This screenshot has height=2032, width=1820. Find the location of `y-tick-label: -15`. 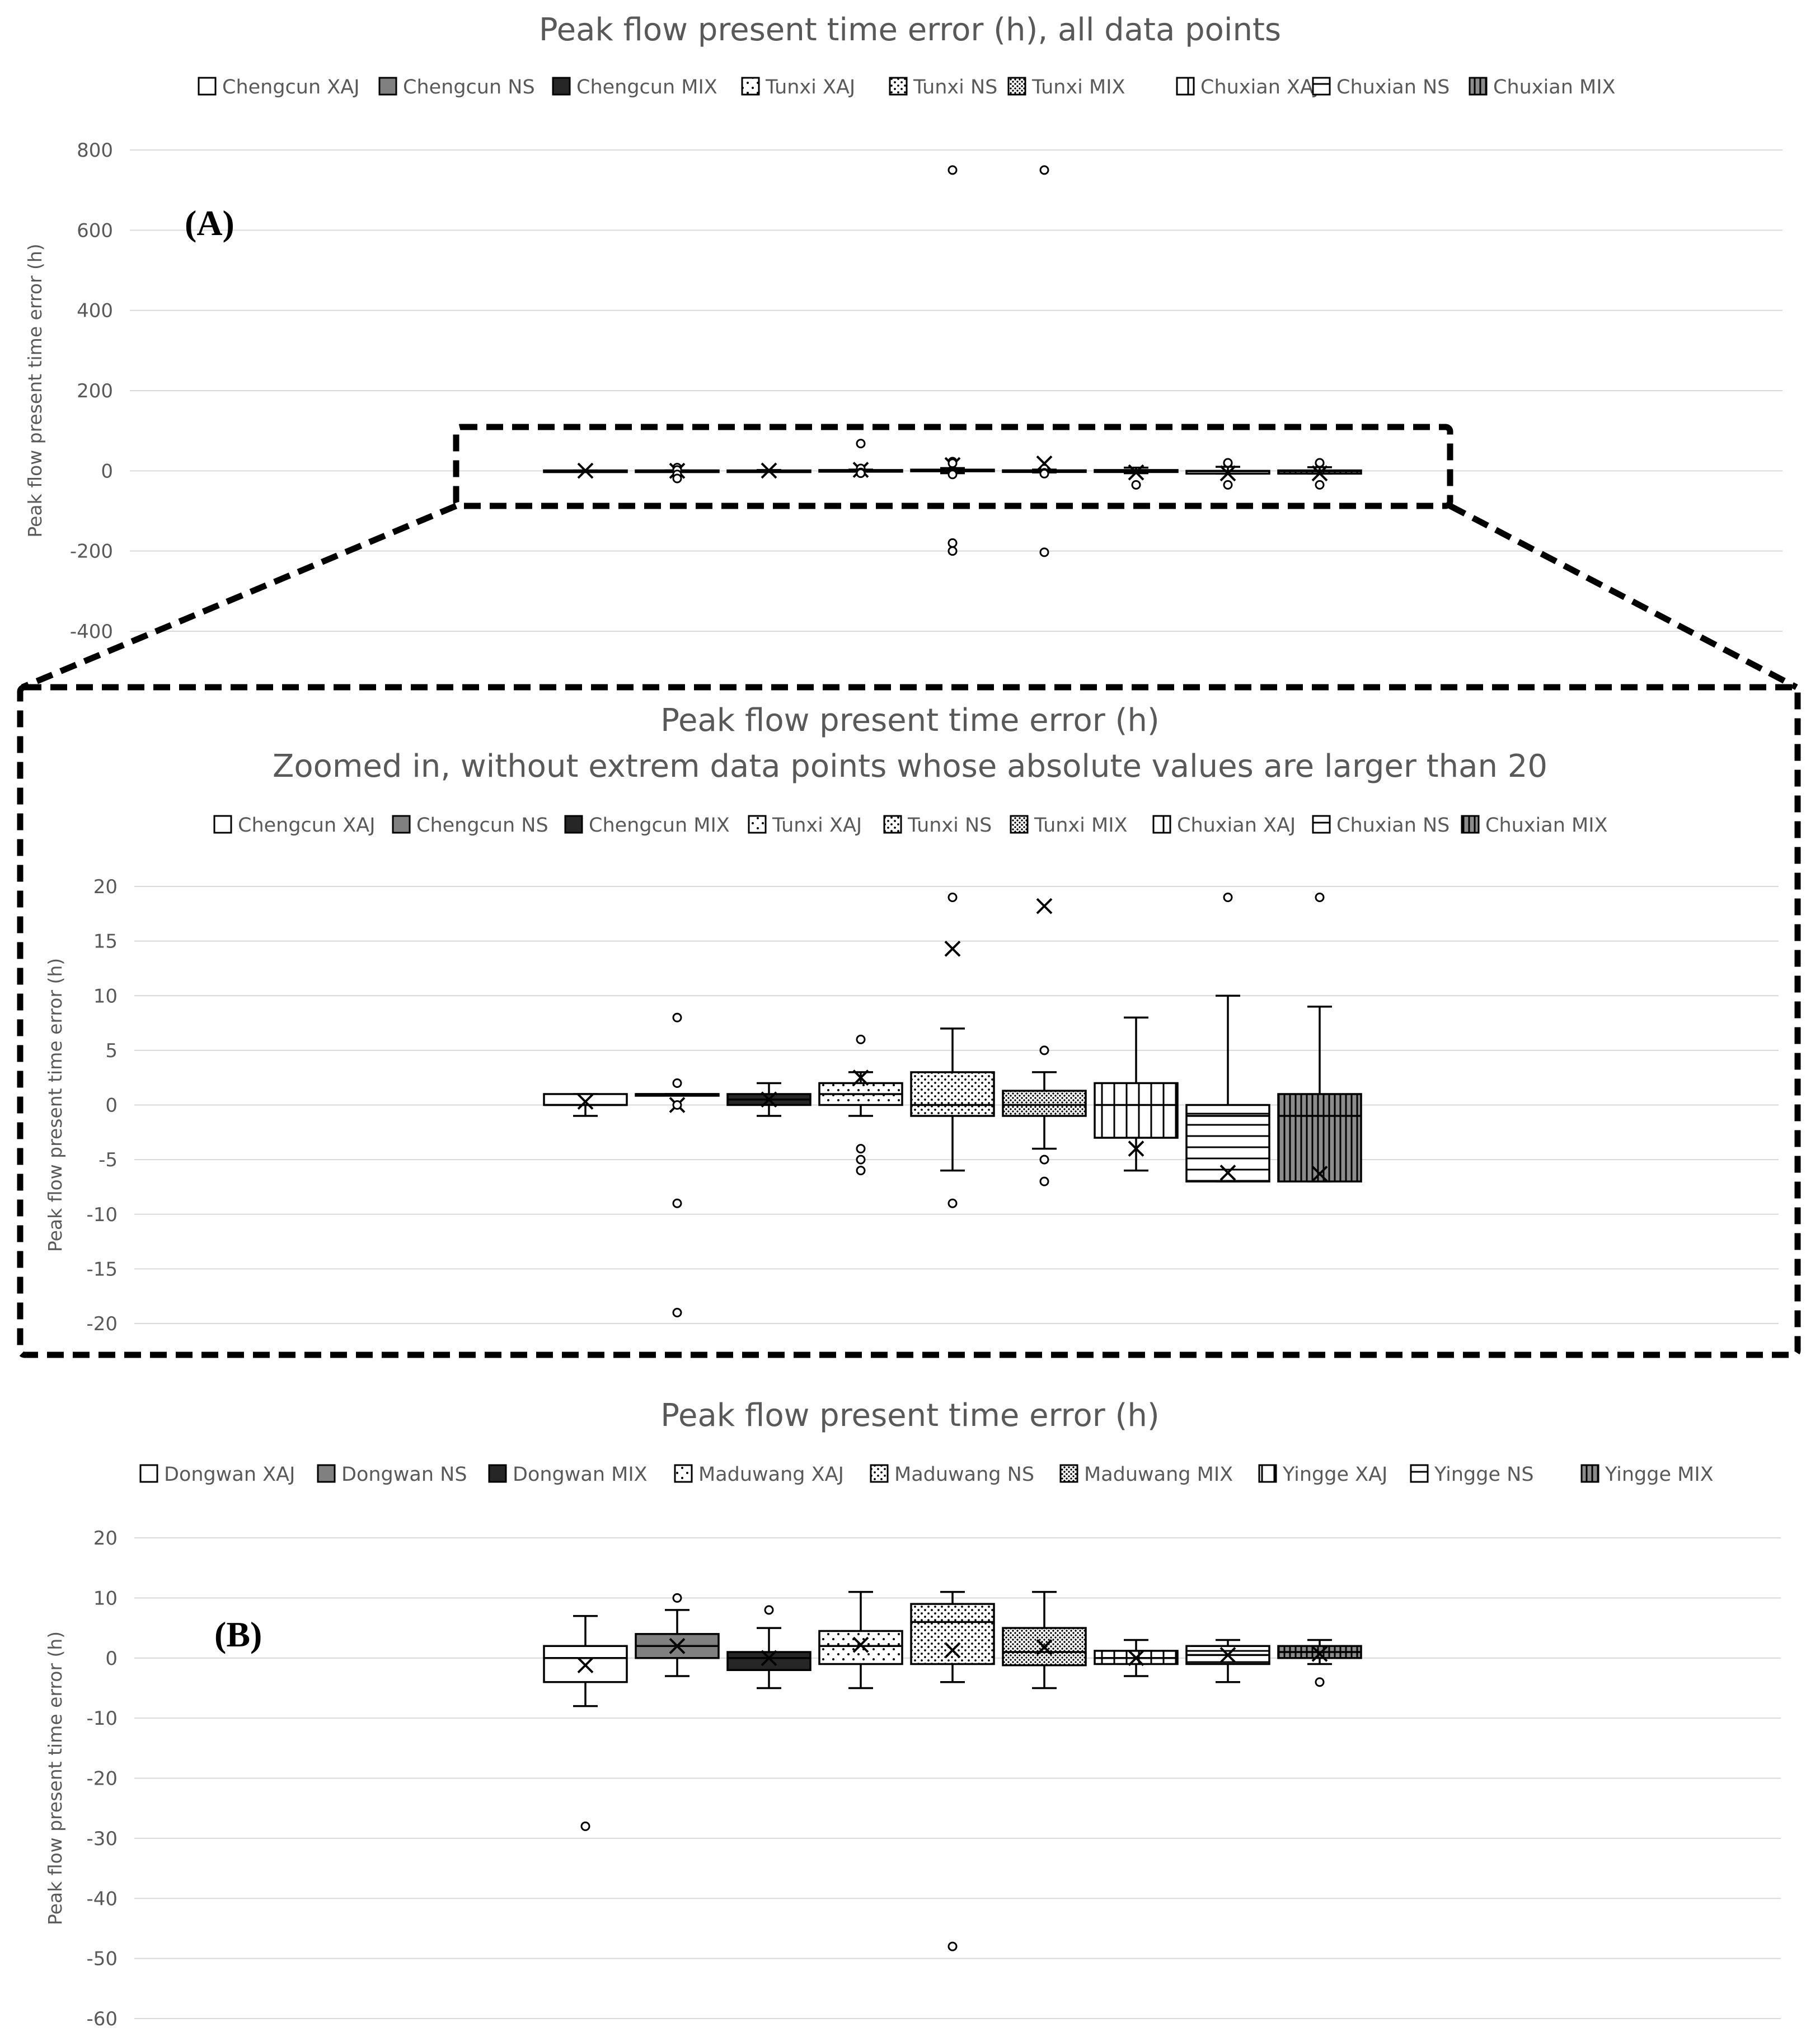

y-tick-label: -15 is located at coordinates (102, 1269).